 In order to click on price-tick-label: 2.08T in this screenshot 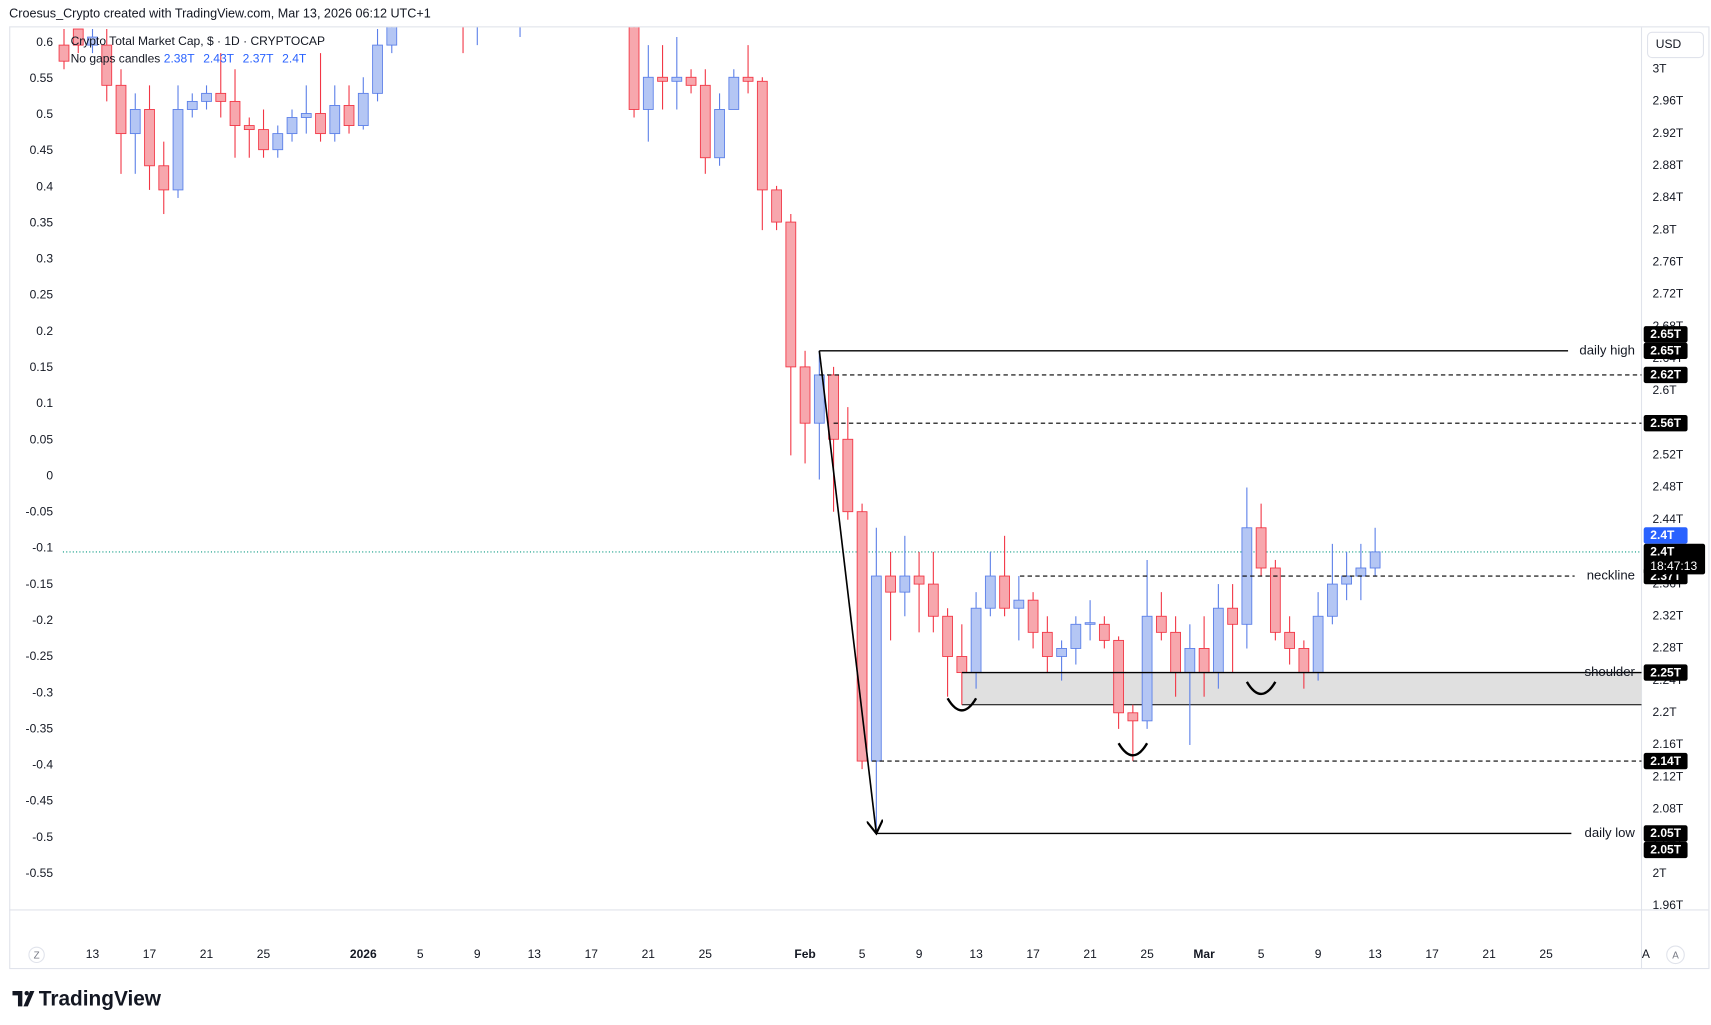, I will do `click(1667, 809)`.